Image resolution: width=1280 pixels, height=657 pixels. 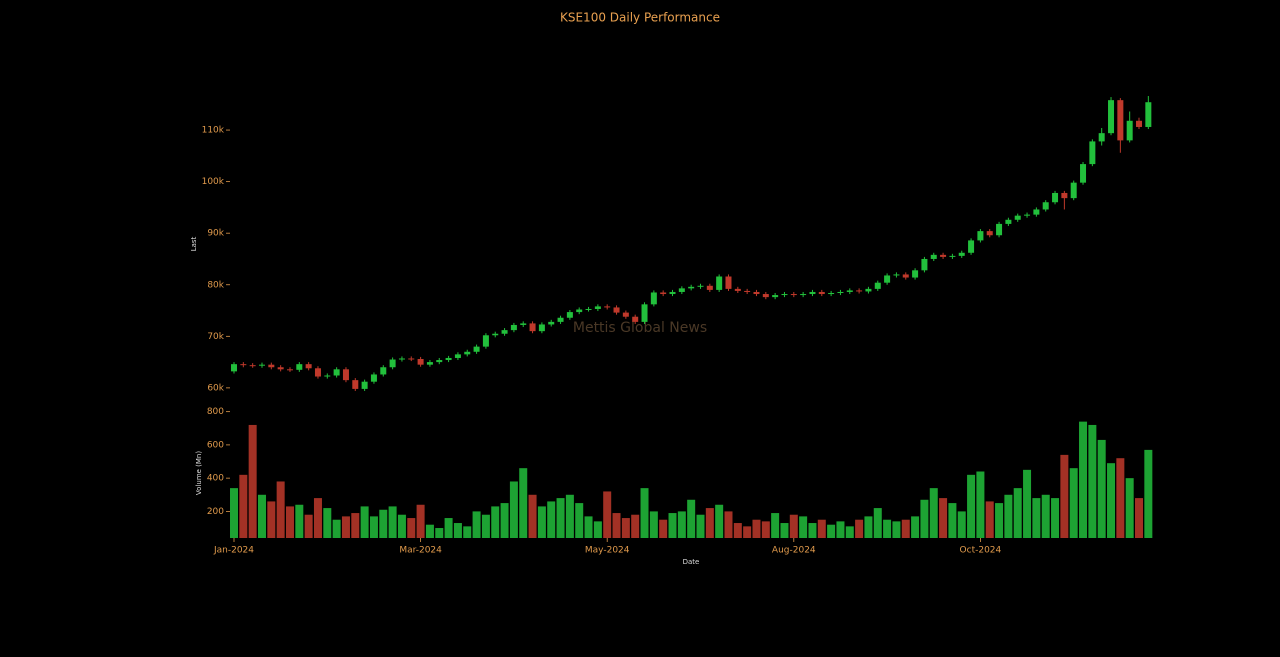 What do you see at coordinates (215, 285) in the screenshot?
I see `y-tick-label: 80k` at bounding box center [215, 285].